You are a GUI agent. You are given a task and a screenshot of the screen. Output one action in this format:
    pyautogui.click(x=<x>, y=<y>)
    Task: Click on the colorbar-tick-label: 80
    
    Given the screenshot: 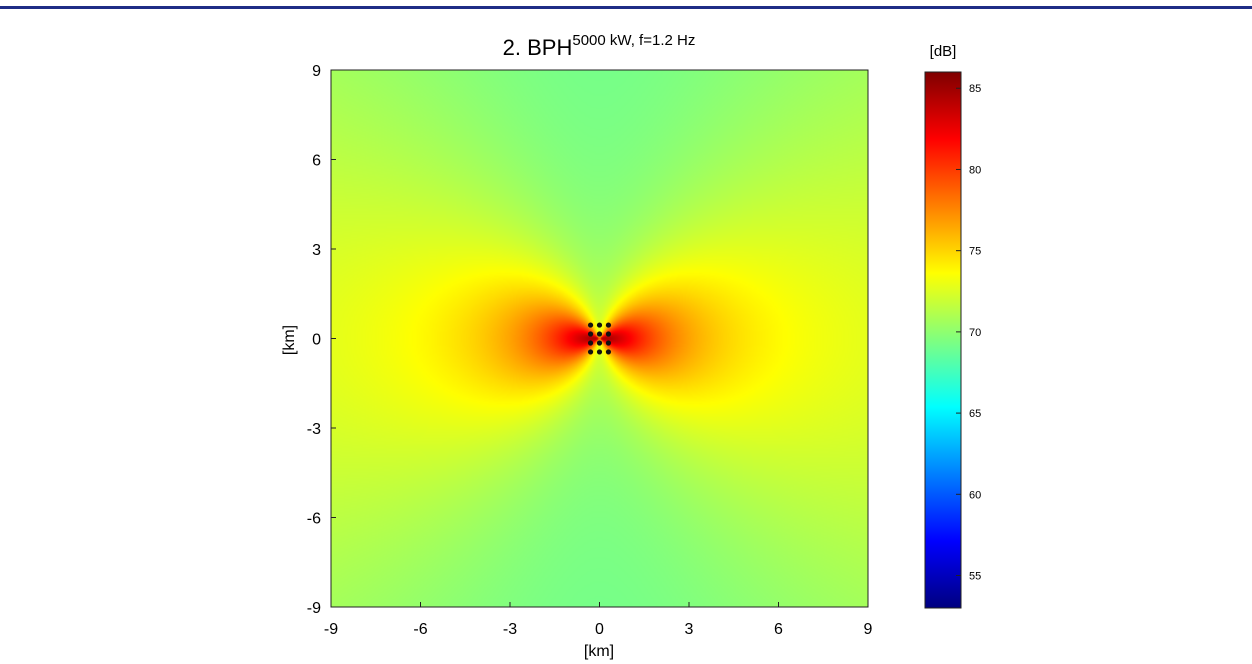 What is the action you would take?
    pyautogui.click(x=975, y=170)
    